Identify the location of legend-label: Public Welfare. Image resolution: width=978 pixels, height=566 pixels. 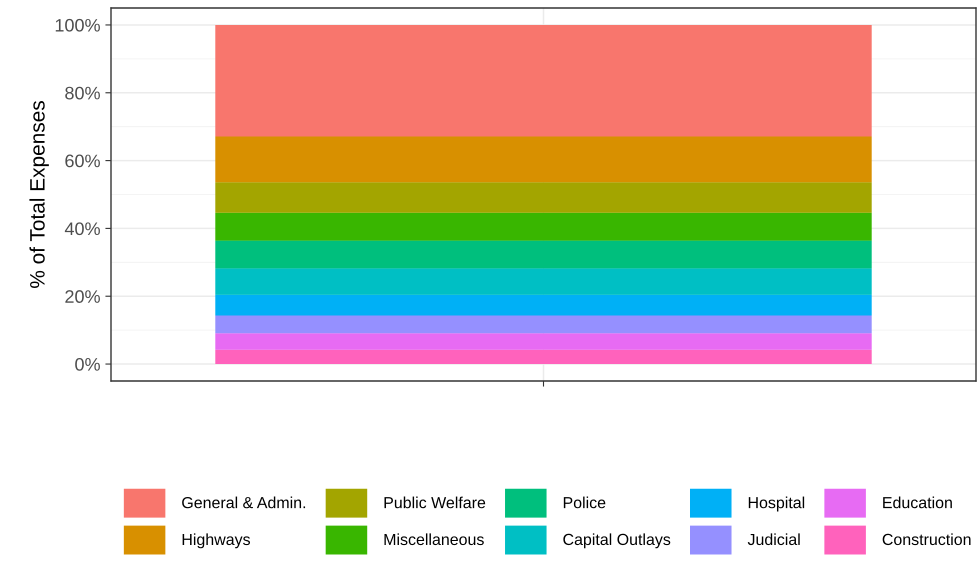
(435, 502).